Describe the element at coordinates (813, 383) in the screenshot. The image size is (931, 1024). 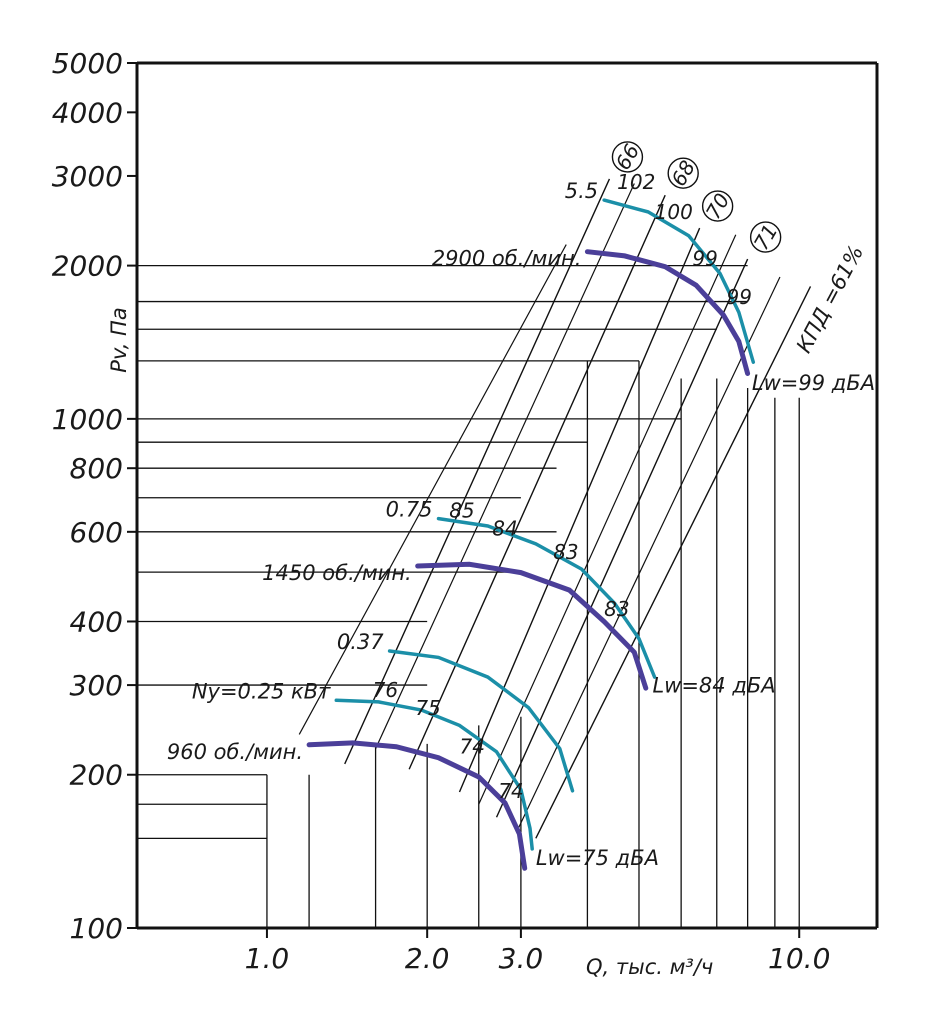
I see `noise-level-label: Lw=99 дБА` at that location.